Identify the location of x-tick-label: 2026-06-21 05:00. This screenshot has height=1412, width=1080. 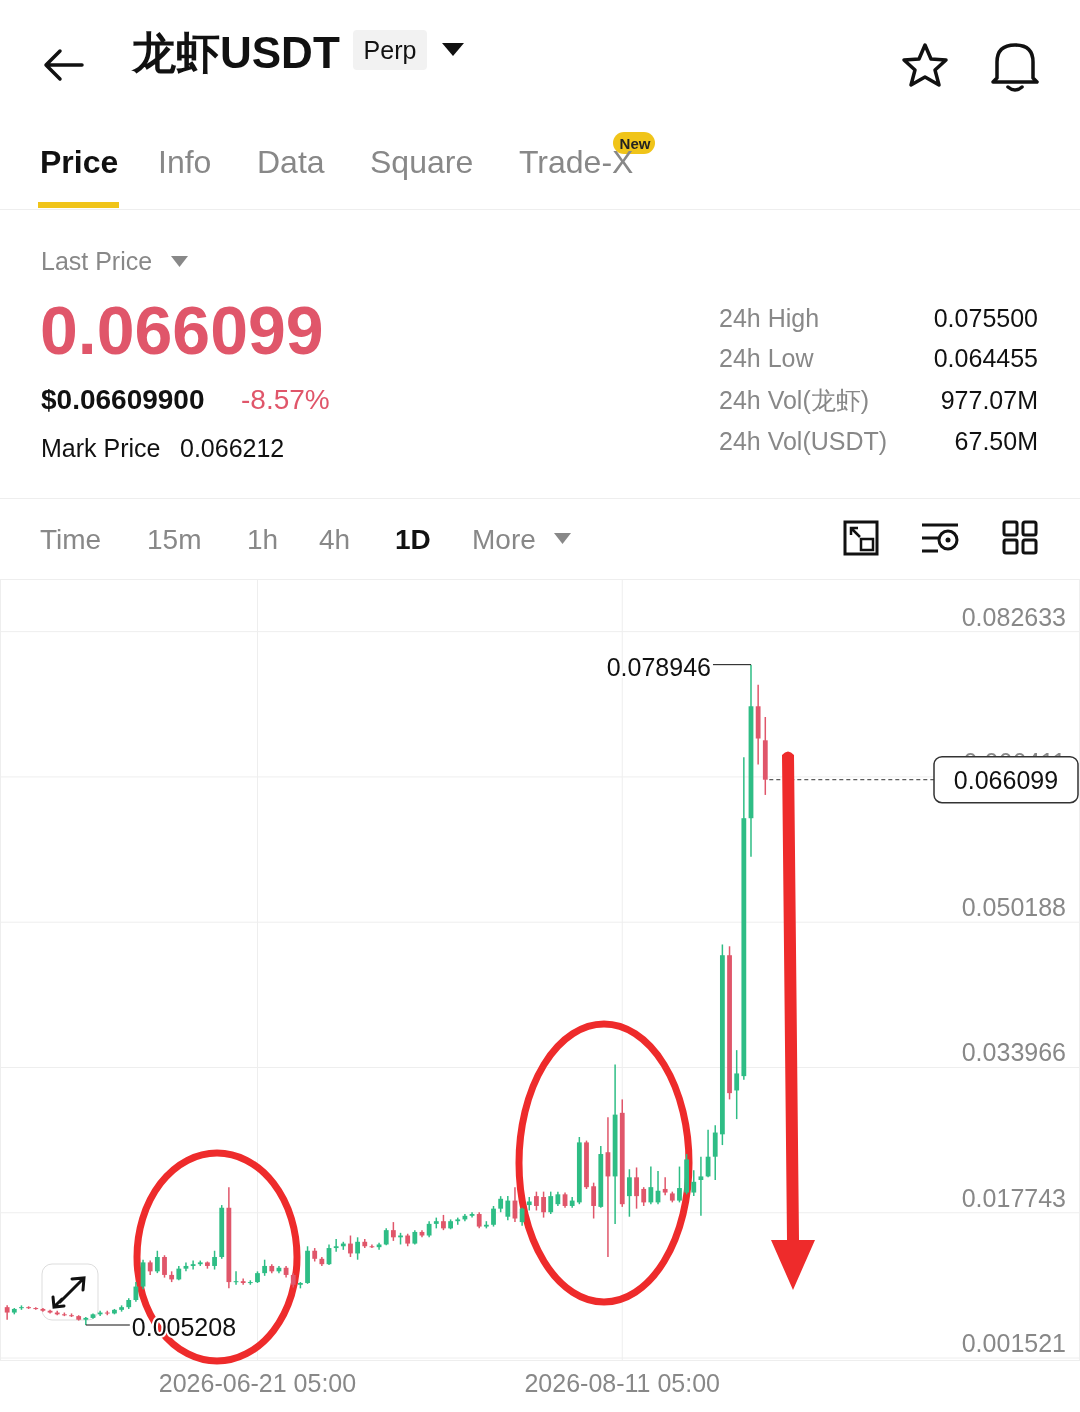
(257, 1383).